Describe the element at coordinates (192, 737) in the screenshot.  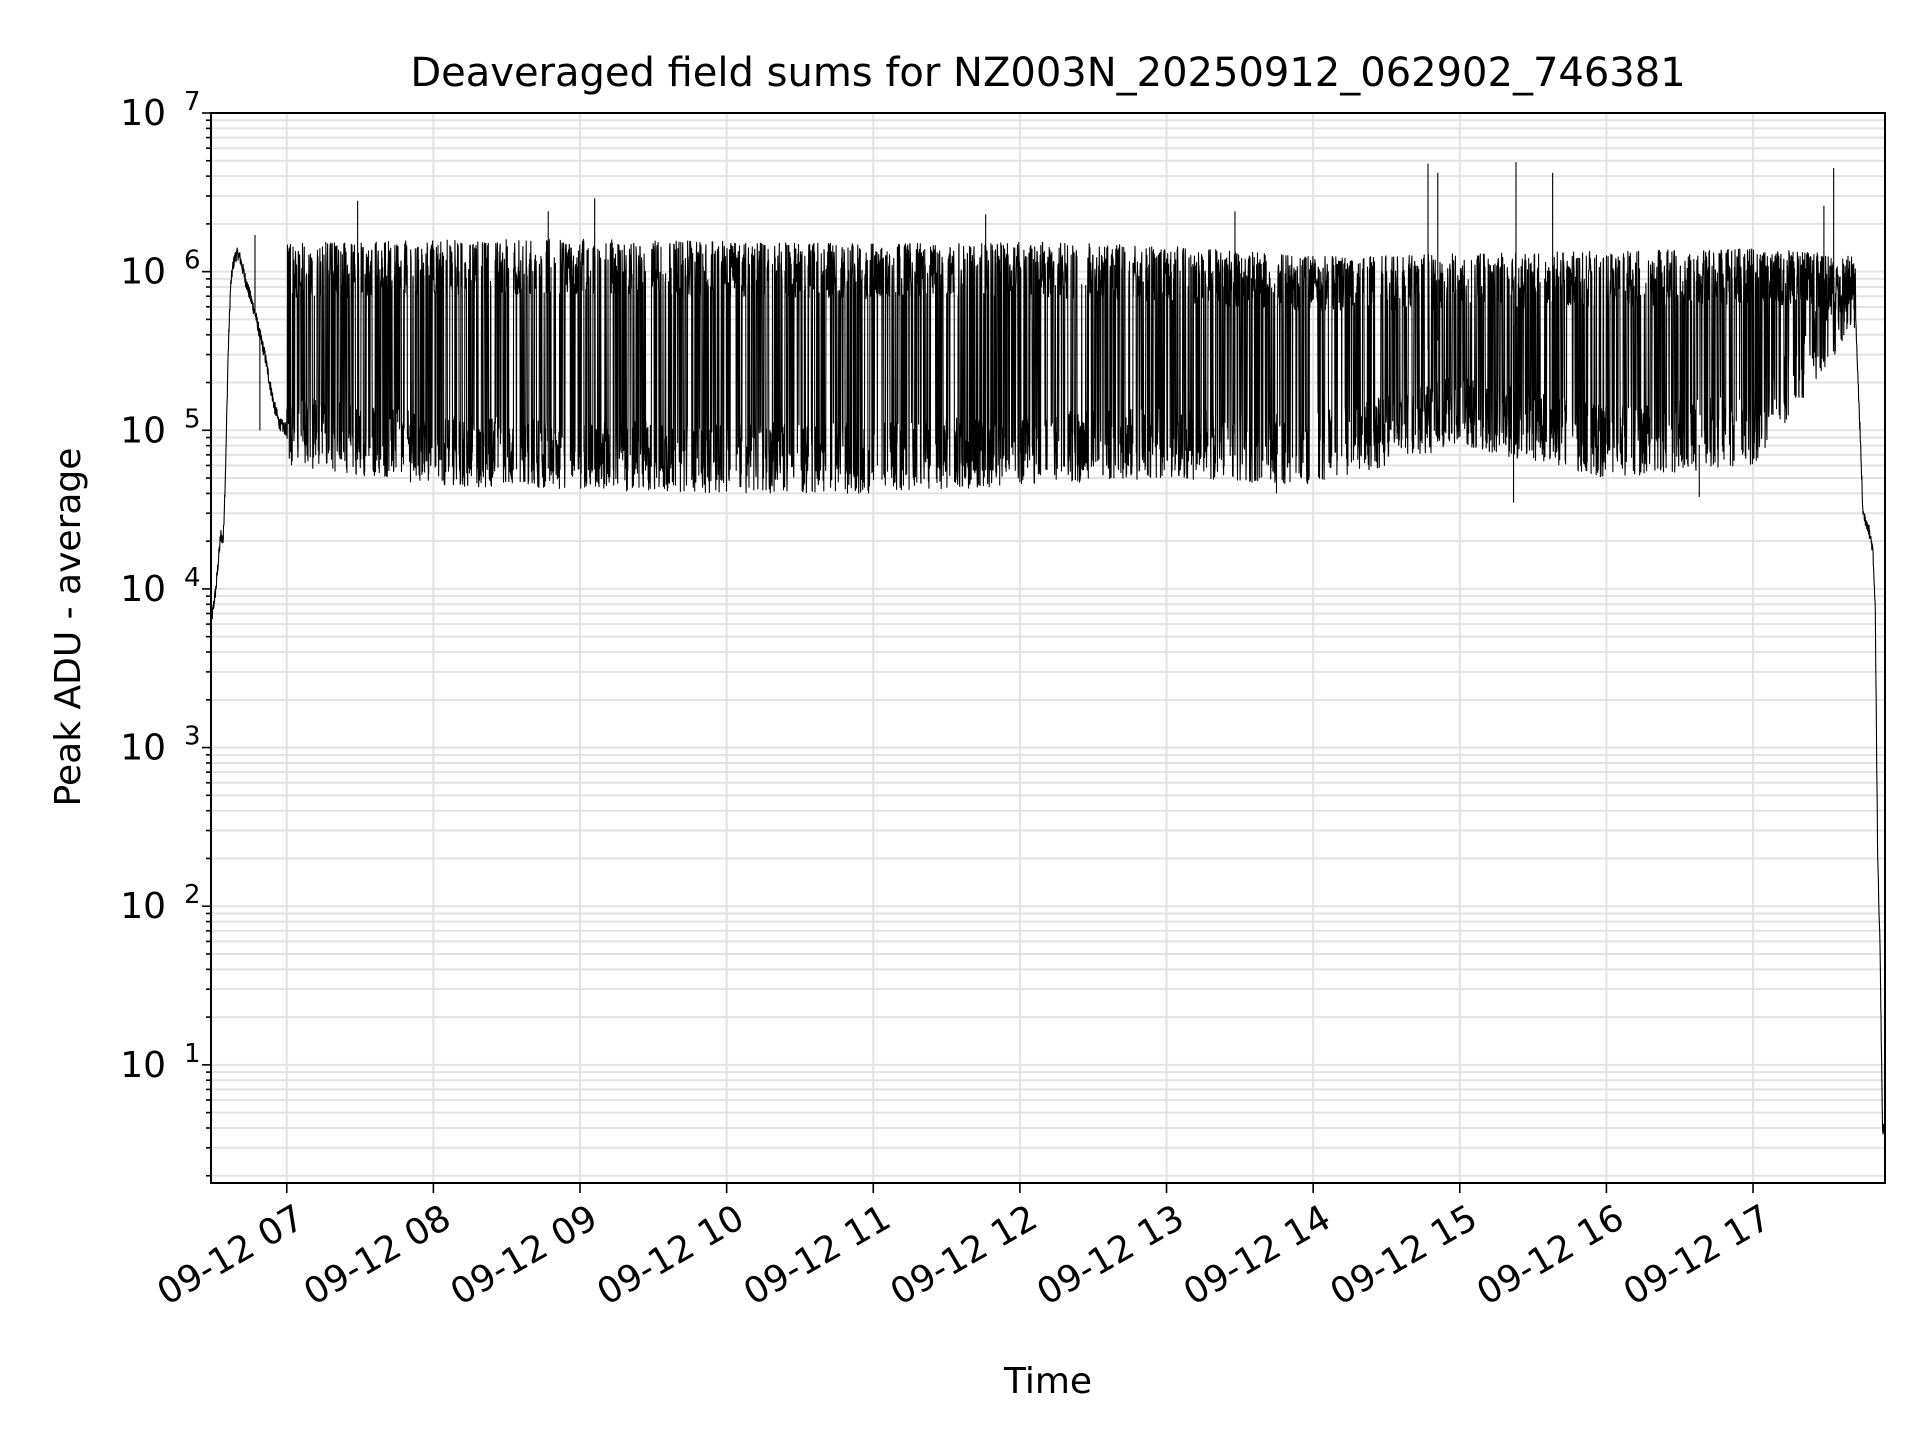
I see `y-tick-exponent: 3` at that location.